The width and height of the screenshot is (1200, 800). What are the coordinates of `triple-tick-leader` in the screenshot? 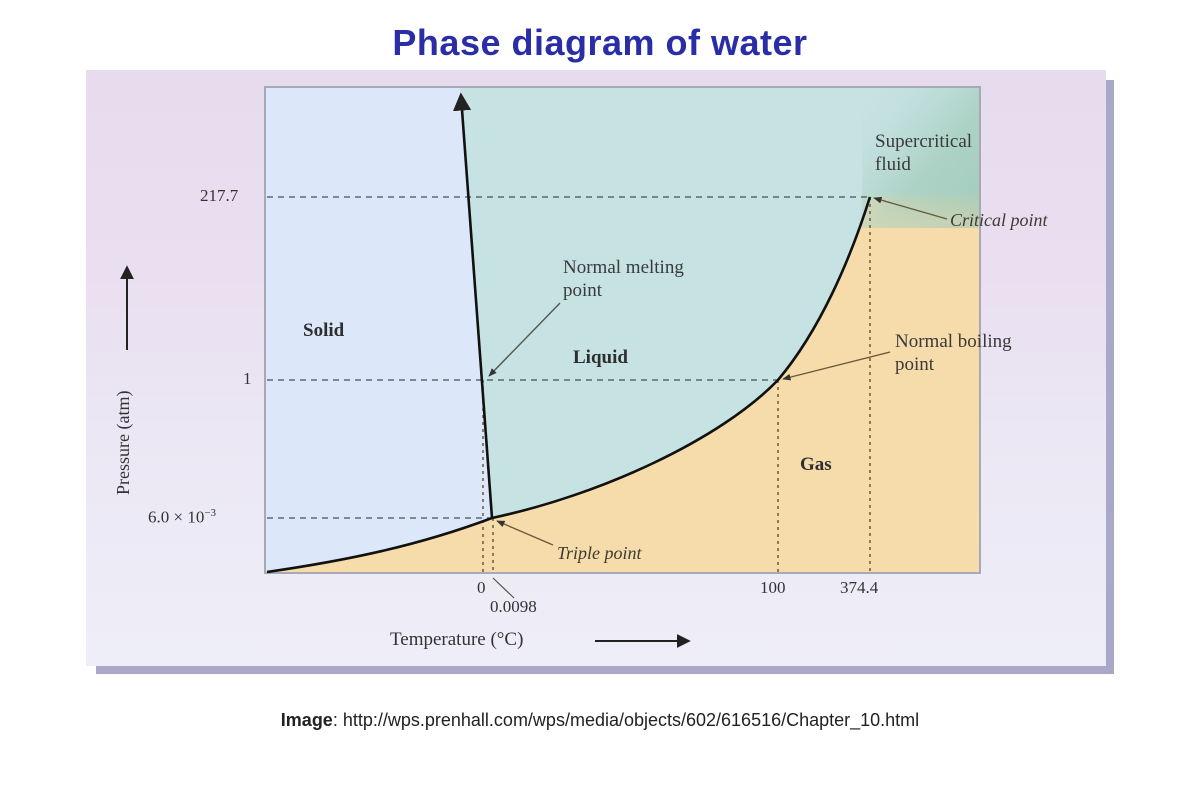 It's located at (503, 588).